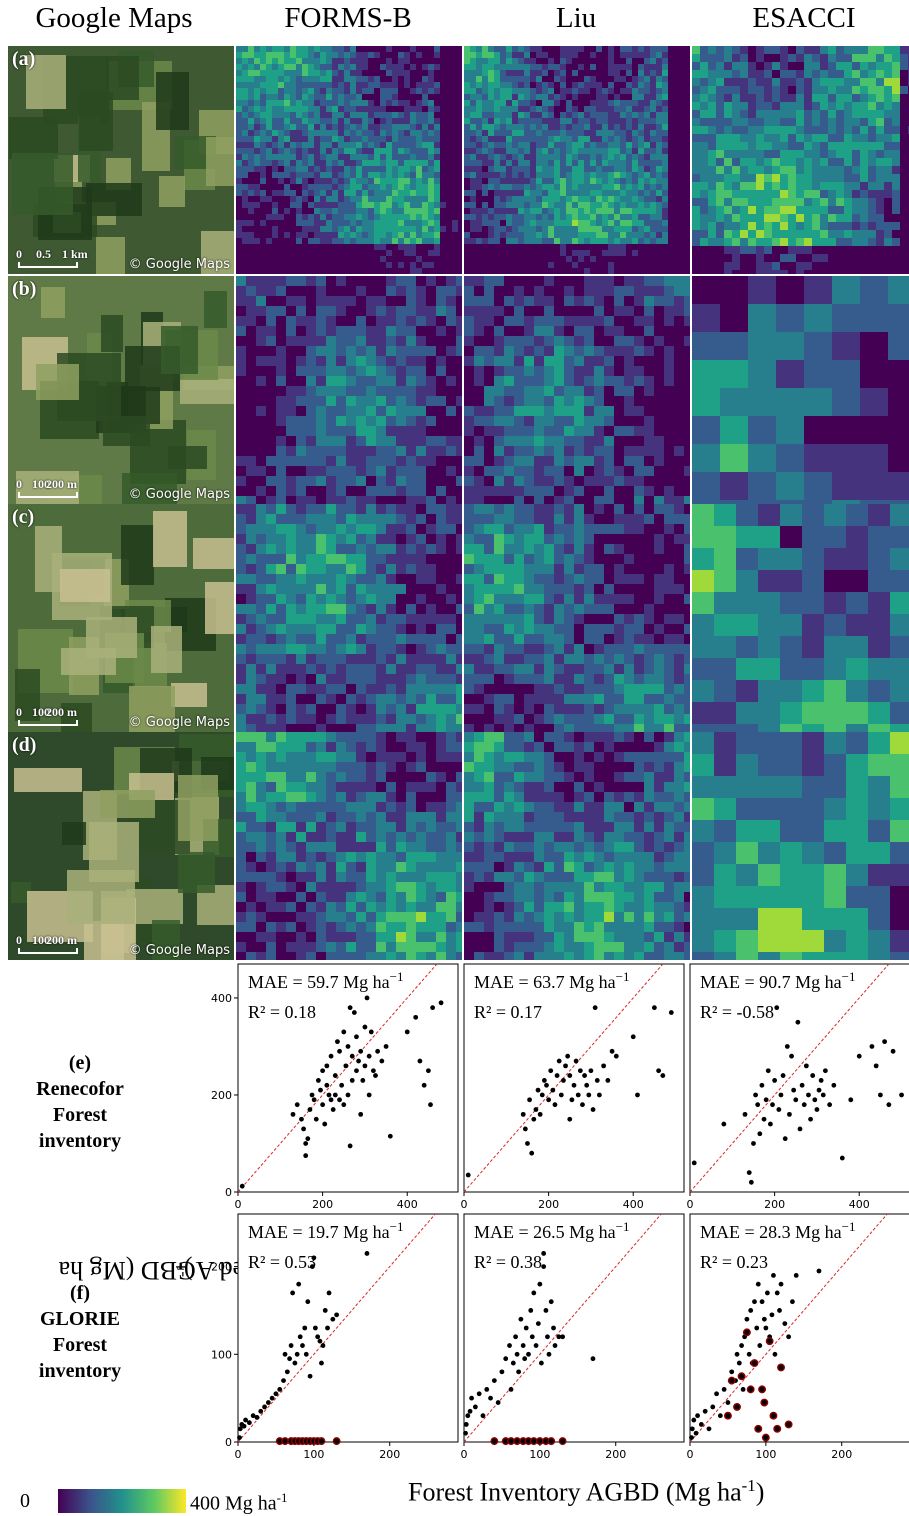 This screenshot has height=1516, width=909. I want to click on r2-label: R² = -0.58, so click(737, 1012).